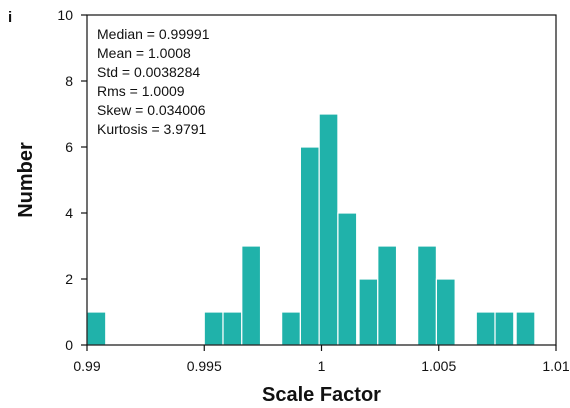  I want to click on y-tick-label: 0, so click(69, 345).